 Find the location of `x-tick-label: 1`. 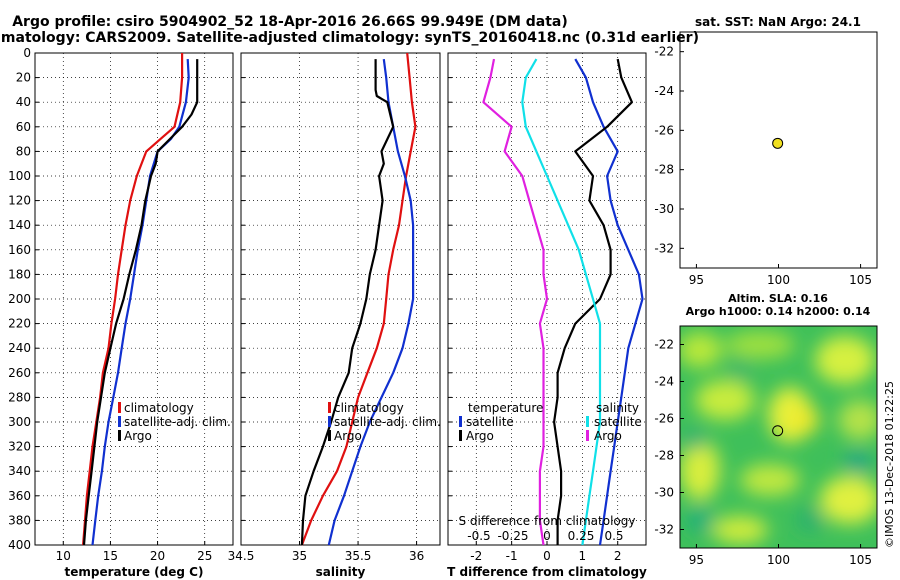

x-tick-label: 1 is located at coordinates (583, 556).